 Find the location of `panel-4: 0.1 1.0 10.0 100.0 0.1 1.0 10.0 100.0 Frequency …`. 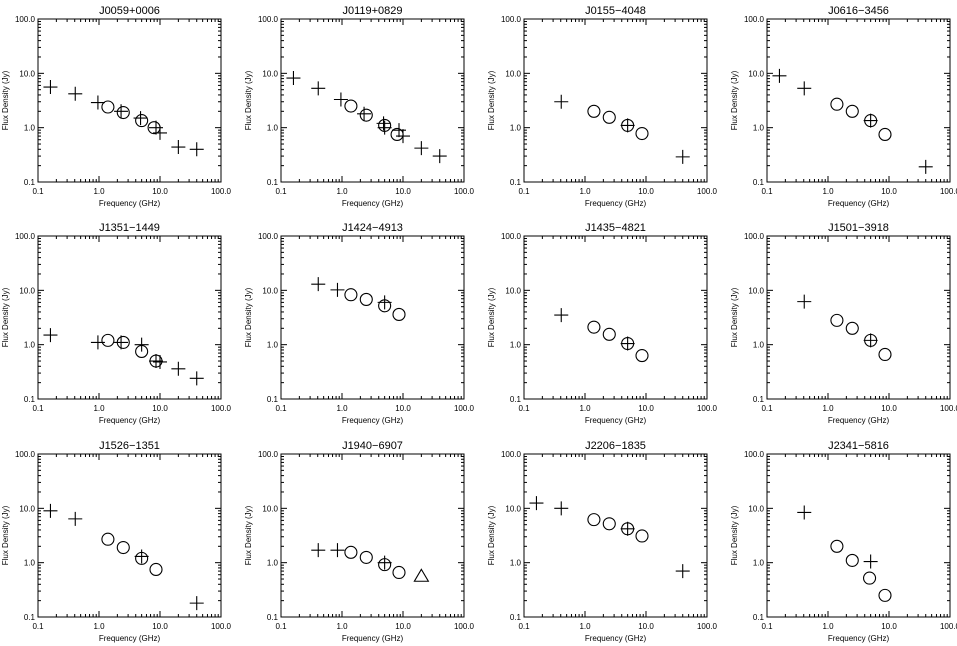

panel-4: 0.1 1.0 10.0 100.0 0.1 1.0 10.0 100.0 Frequency … is located at coordinates (843, 106).